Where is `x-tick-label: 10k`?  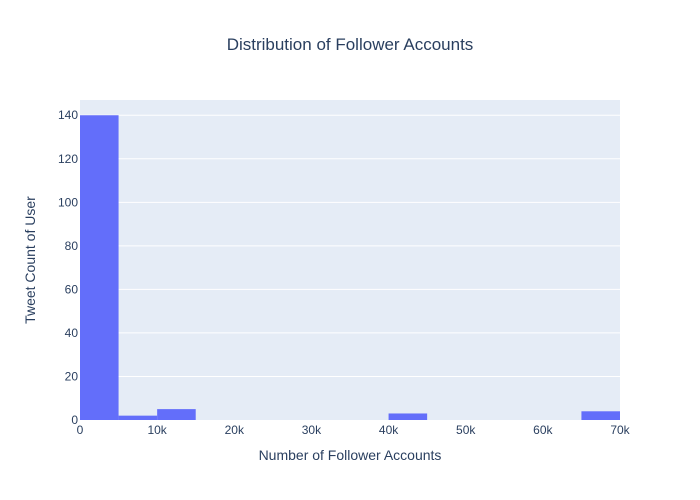
x-tick-label: 10k is located at coordinates (157, 430).